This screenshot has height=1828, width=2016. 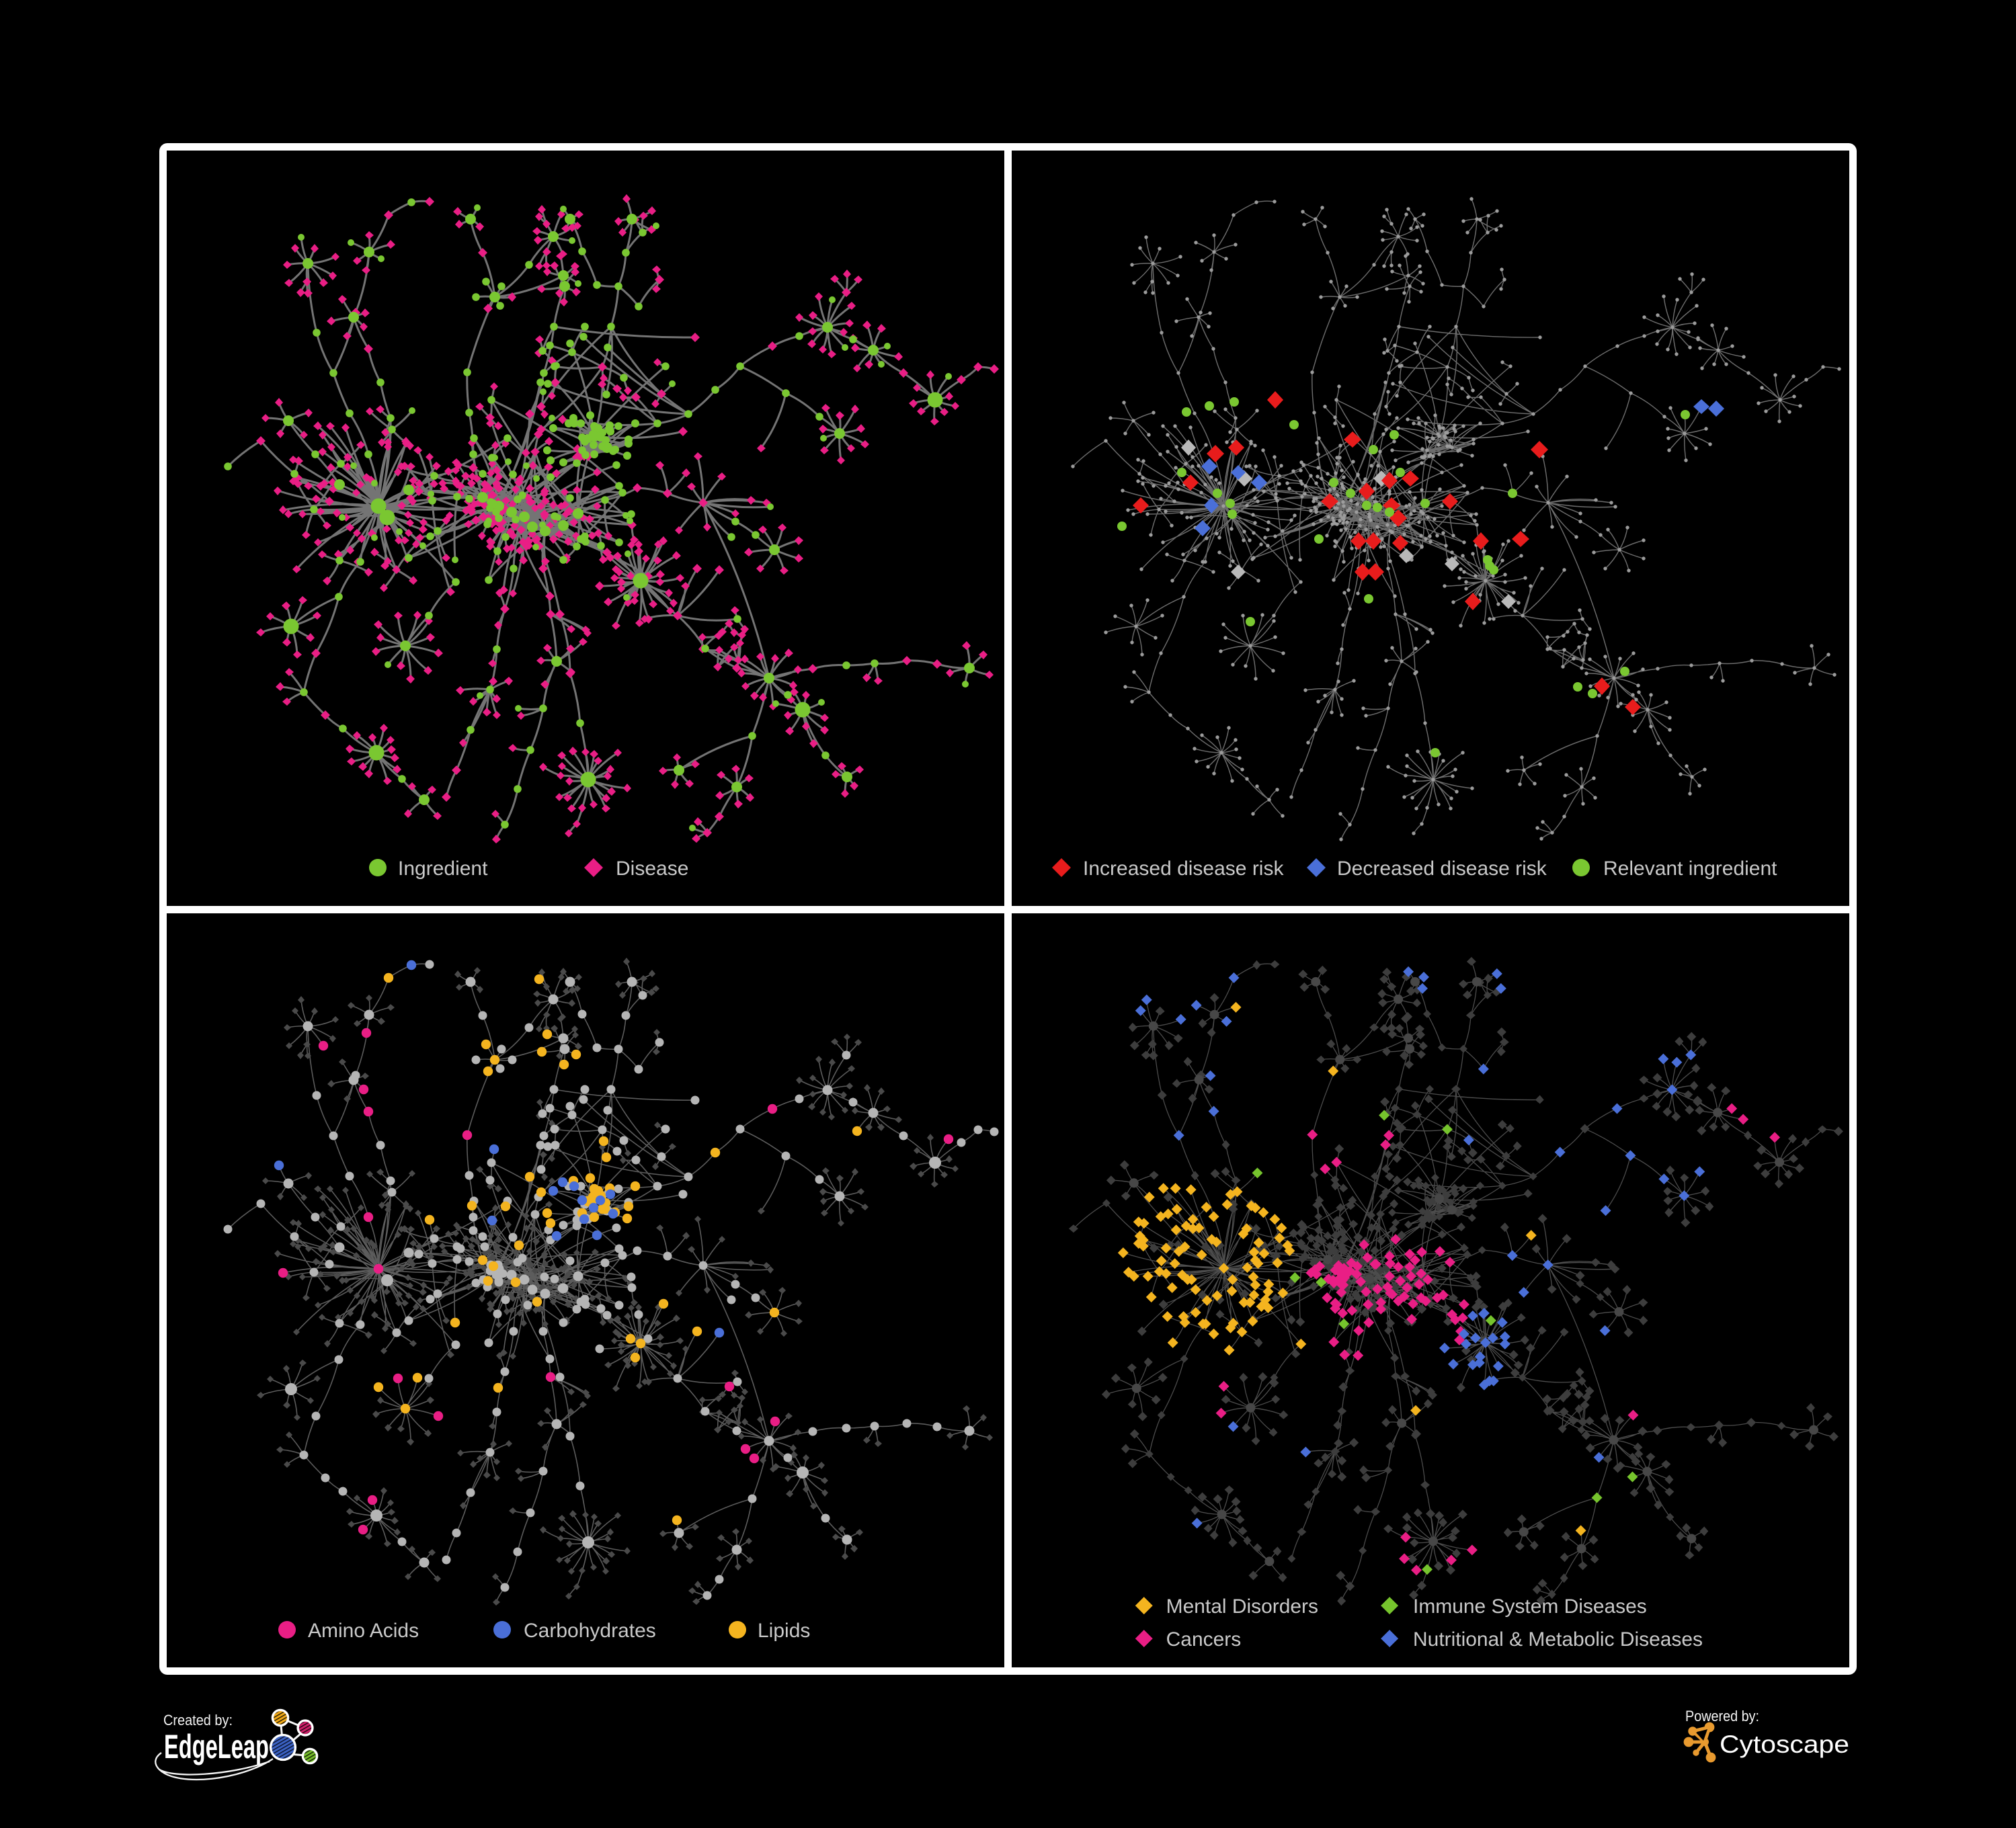 What do you see at coordinates (1203, 1640) in the screenshot?
I see `svg-text: Cancers` at bounding box center [1203, 1640].